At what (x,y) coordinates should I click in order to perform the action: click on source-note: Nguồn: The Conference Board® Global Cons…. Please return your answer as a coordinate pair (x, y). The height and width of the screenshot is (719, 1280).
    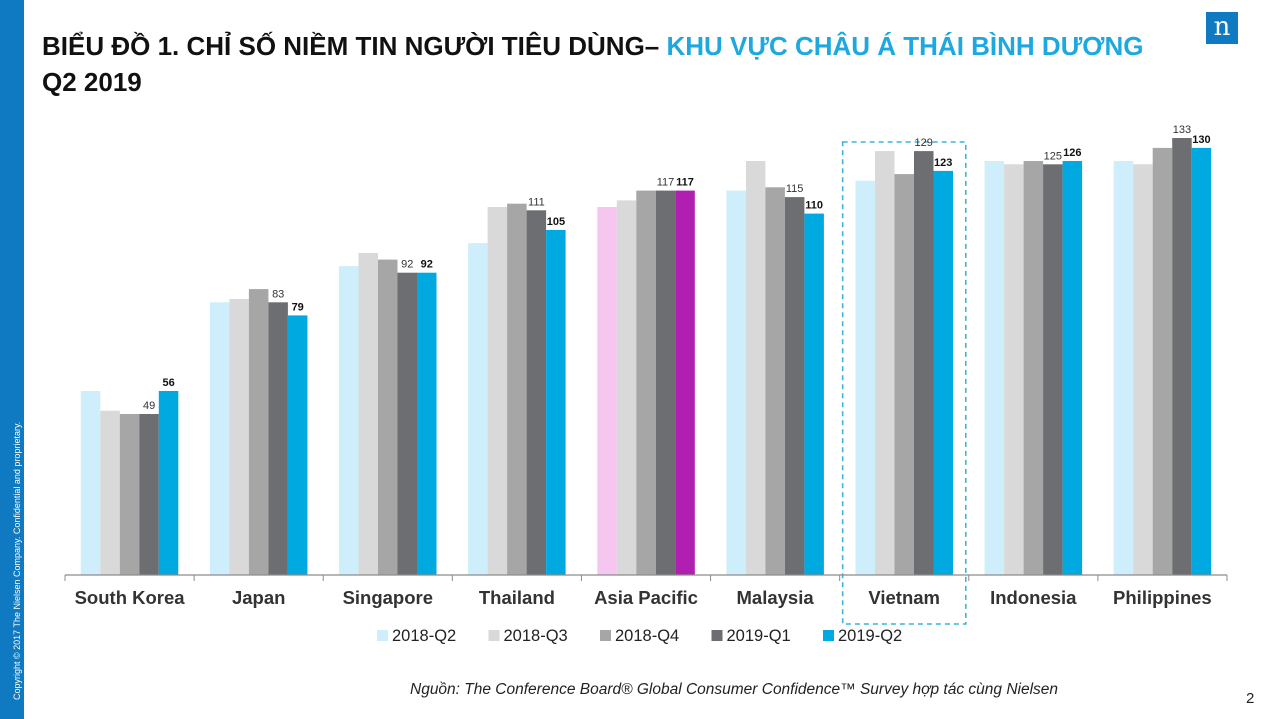
    Looking at the image, I should click on (734, 689).